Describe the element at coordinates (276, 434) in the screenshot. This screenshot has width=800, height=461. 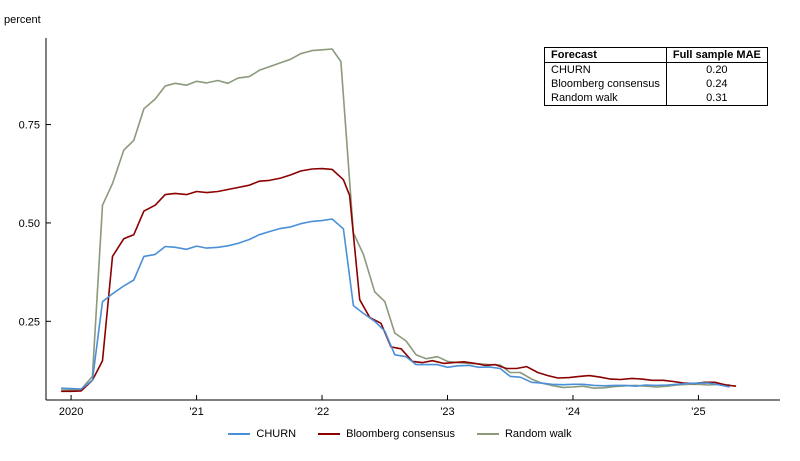
I see `legend-label-churn: CHURN` at that location.